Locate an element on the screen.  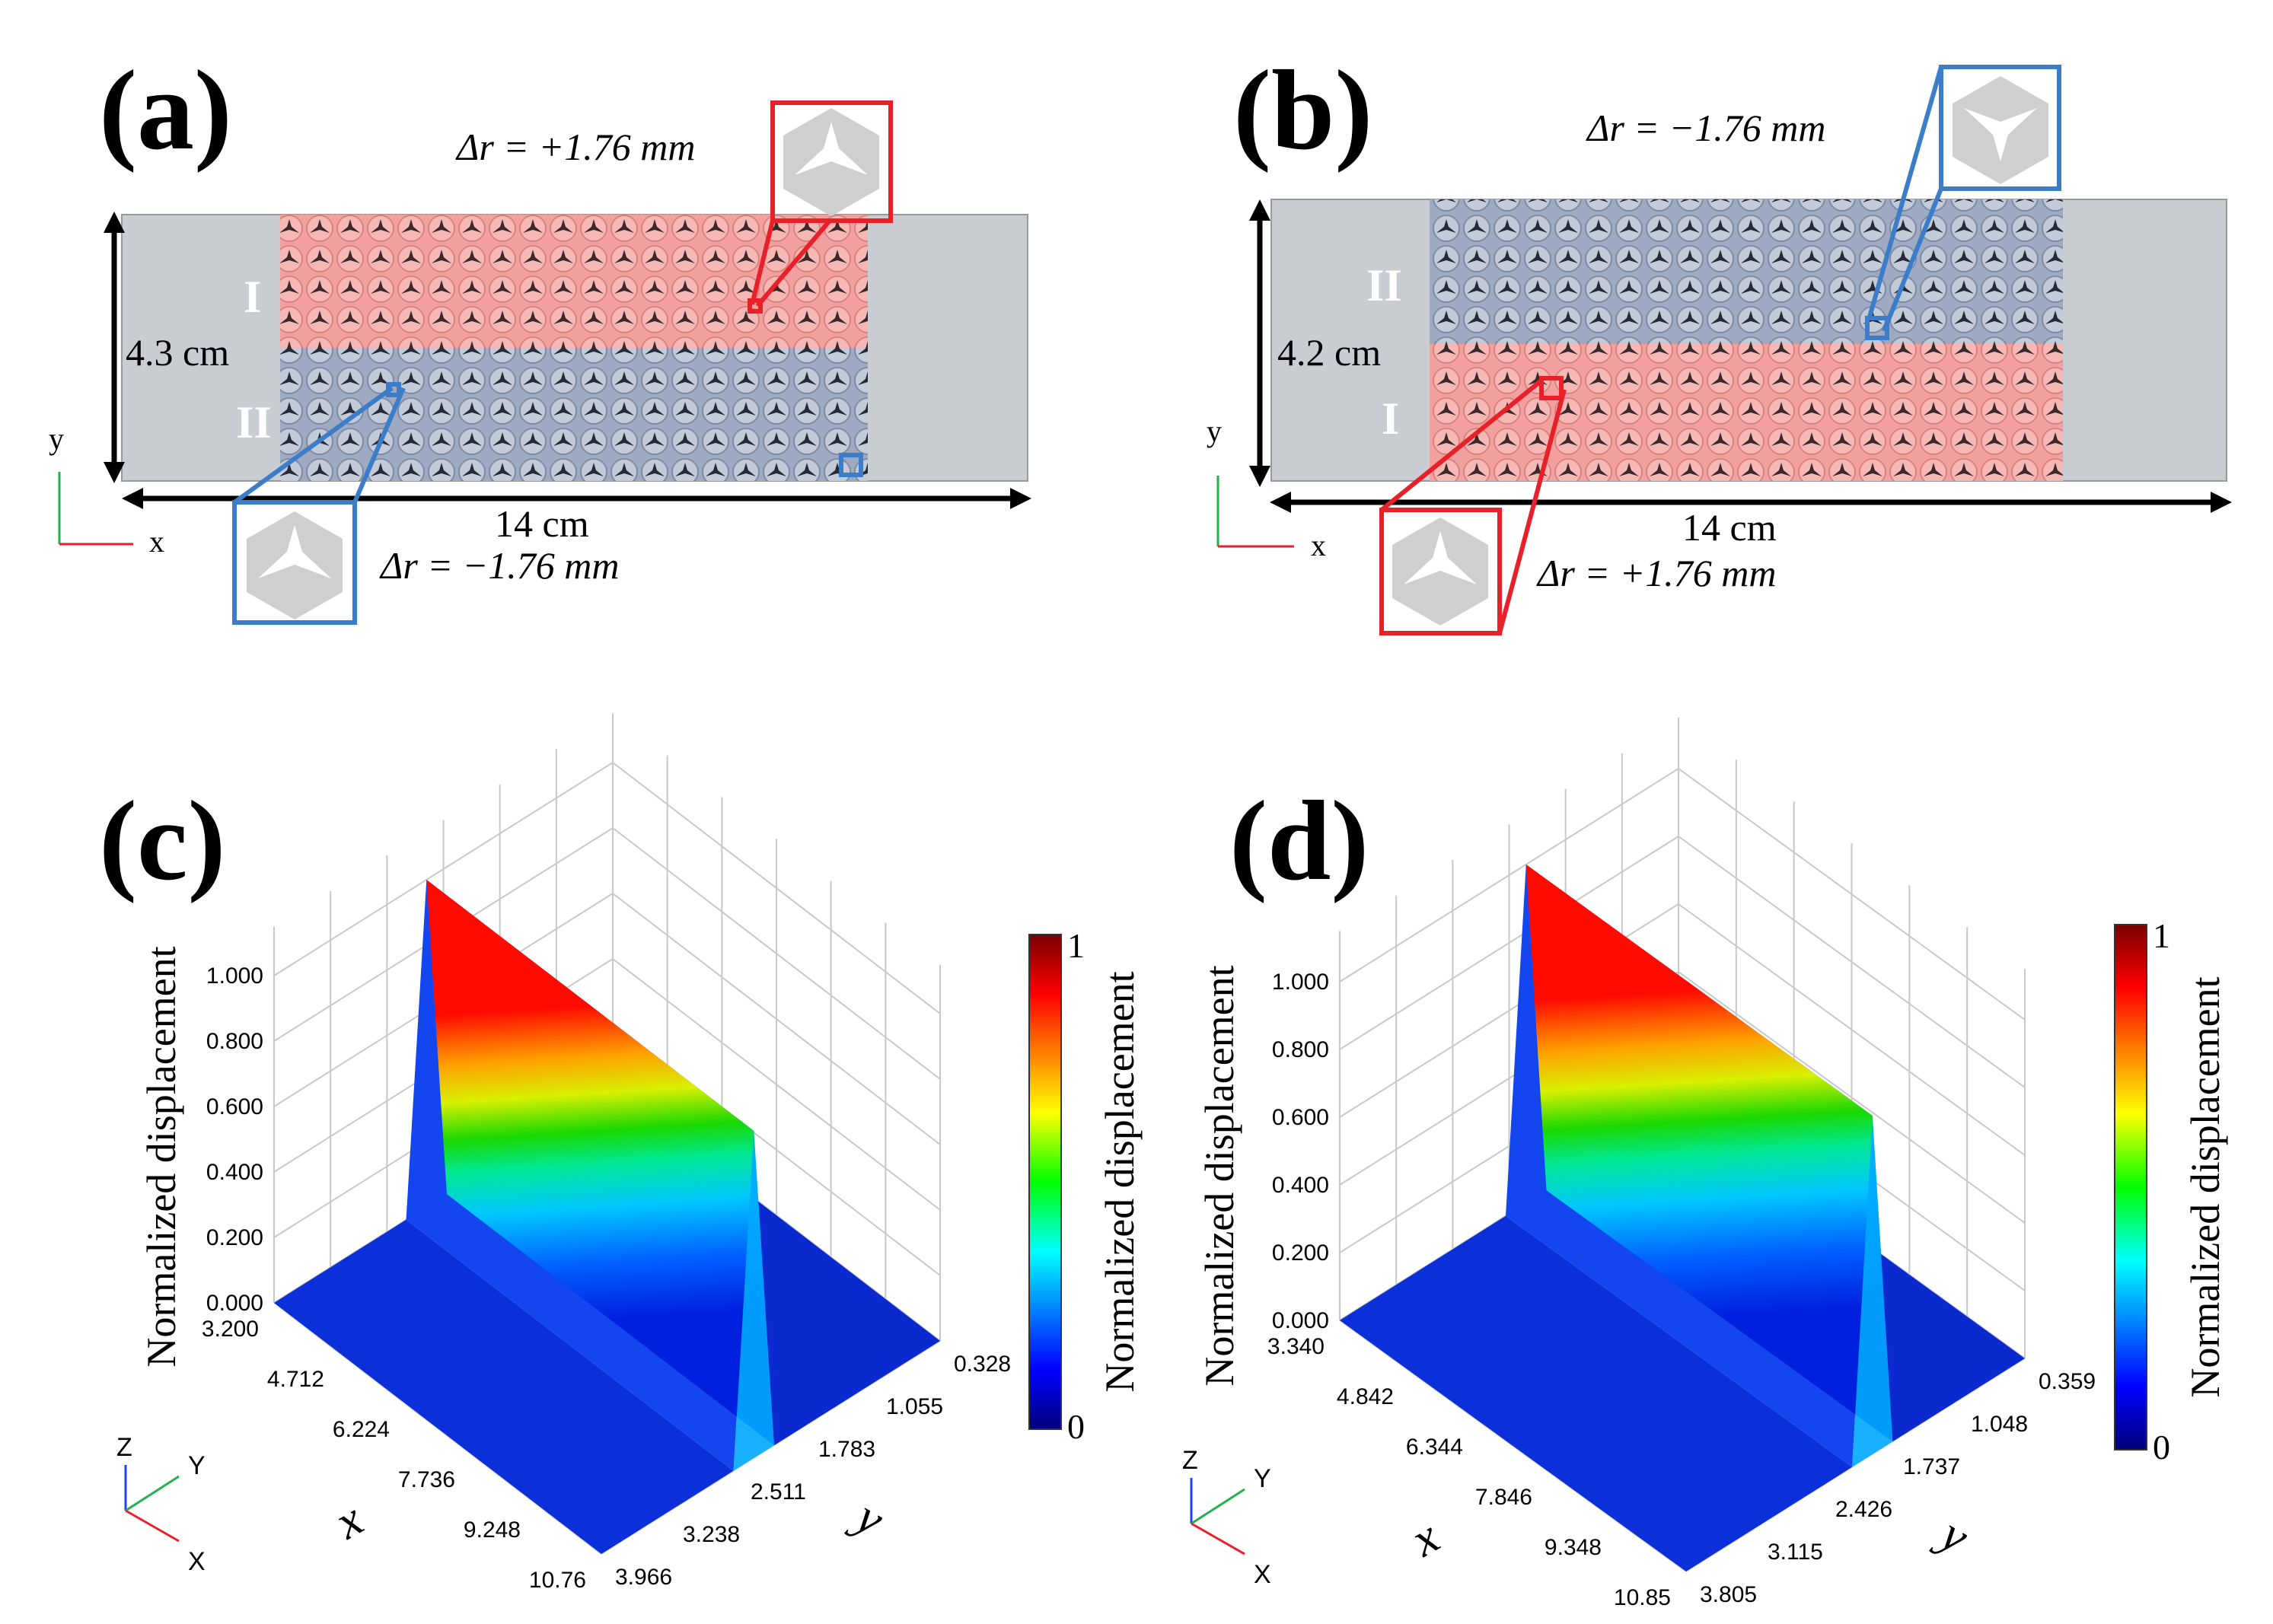
y-tick-label: 1.783 is located at coordinates (847, 1449).